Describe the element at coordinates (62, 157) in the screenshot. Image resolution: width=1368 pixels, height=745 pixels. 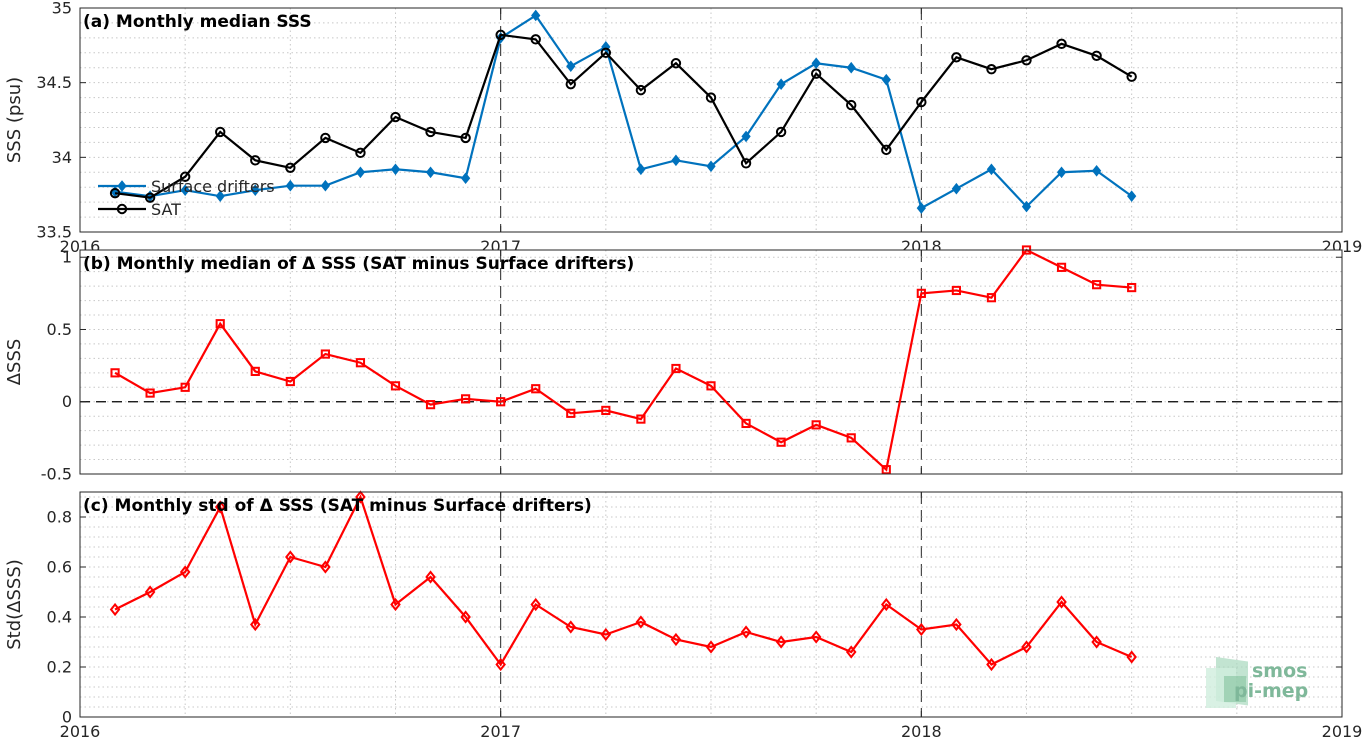
I see `y-tick-label: 34` at that location.